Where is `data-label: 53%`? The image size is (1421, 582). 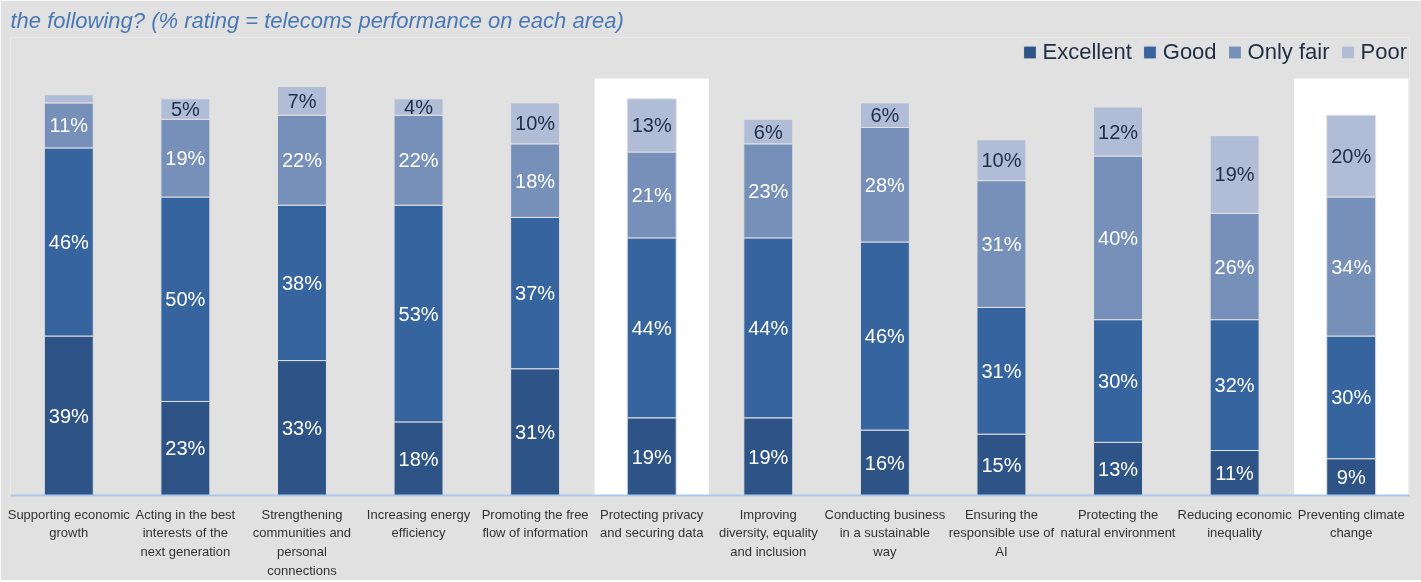
data-label: 53% is located at coordinates (418, 313).